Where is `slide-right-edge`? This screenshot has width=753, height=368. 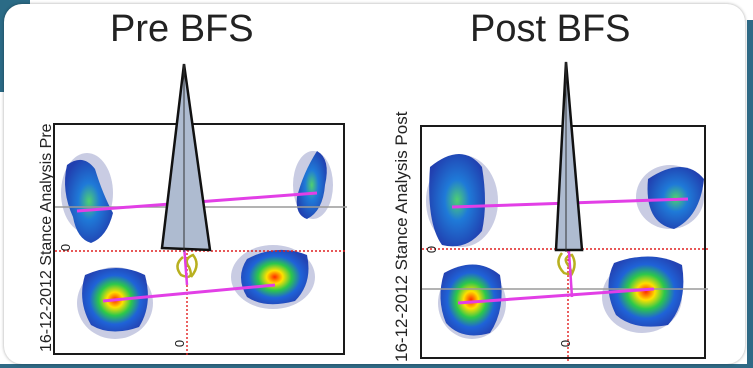
slide-right-edge is located at coordinates (750, 194).